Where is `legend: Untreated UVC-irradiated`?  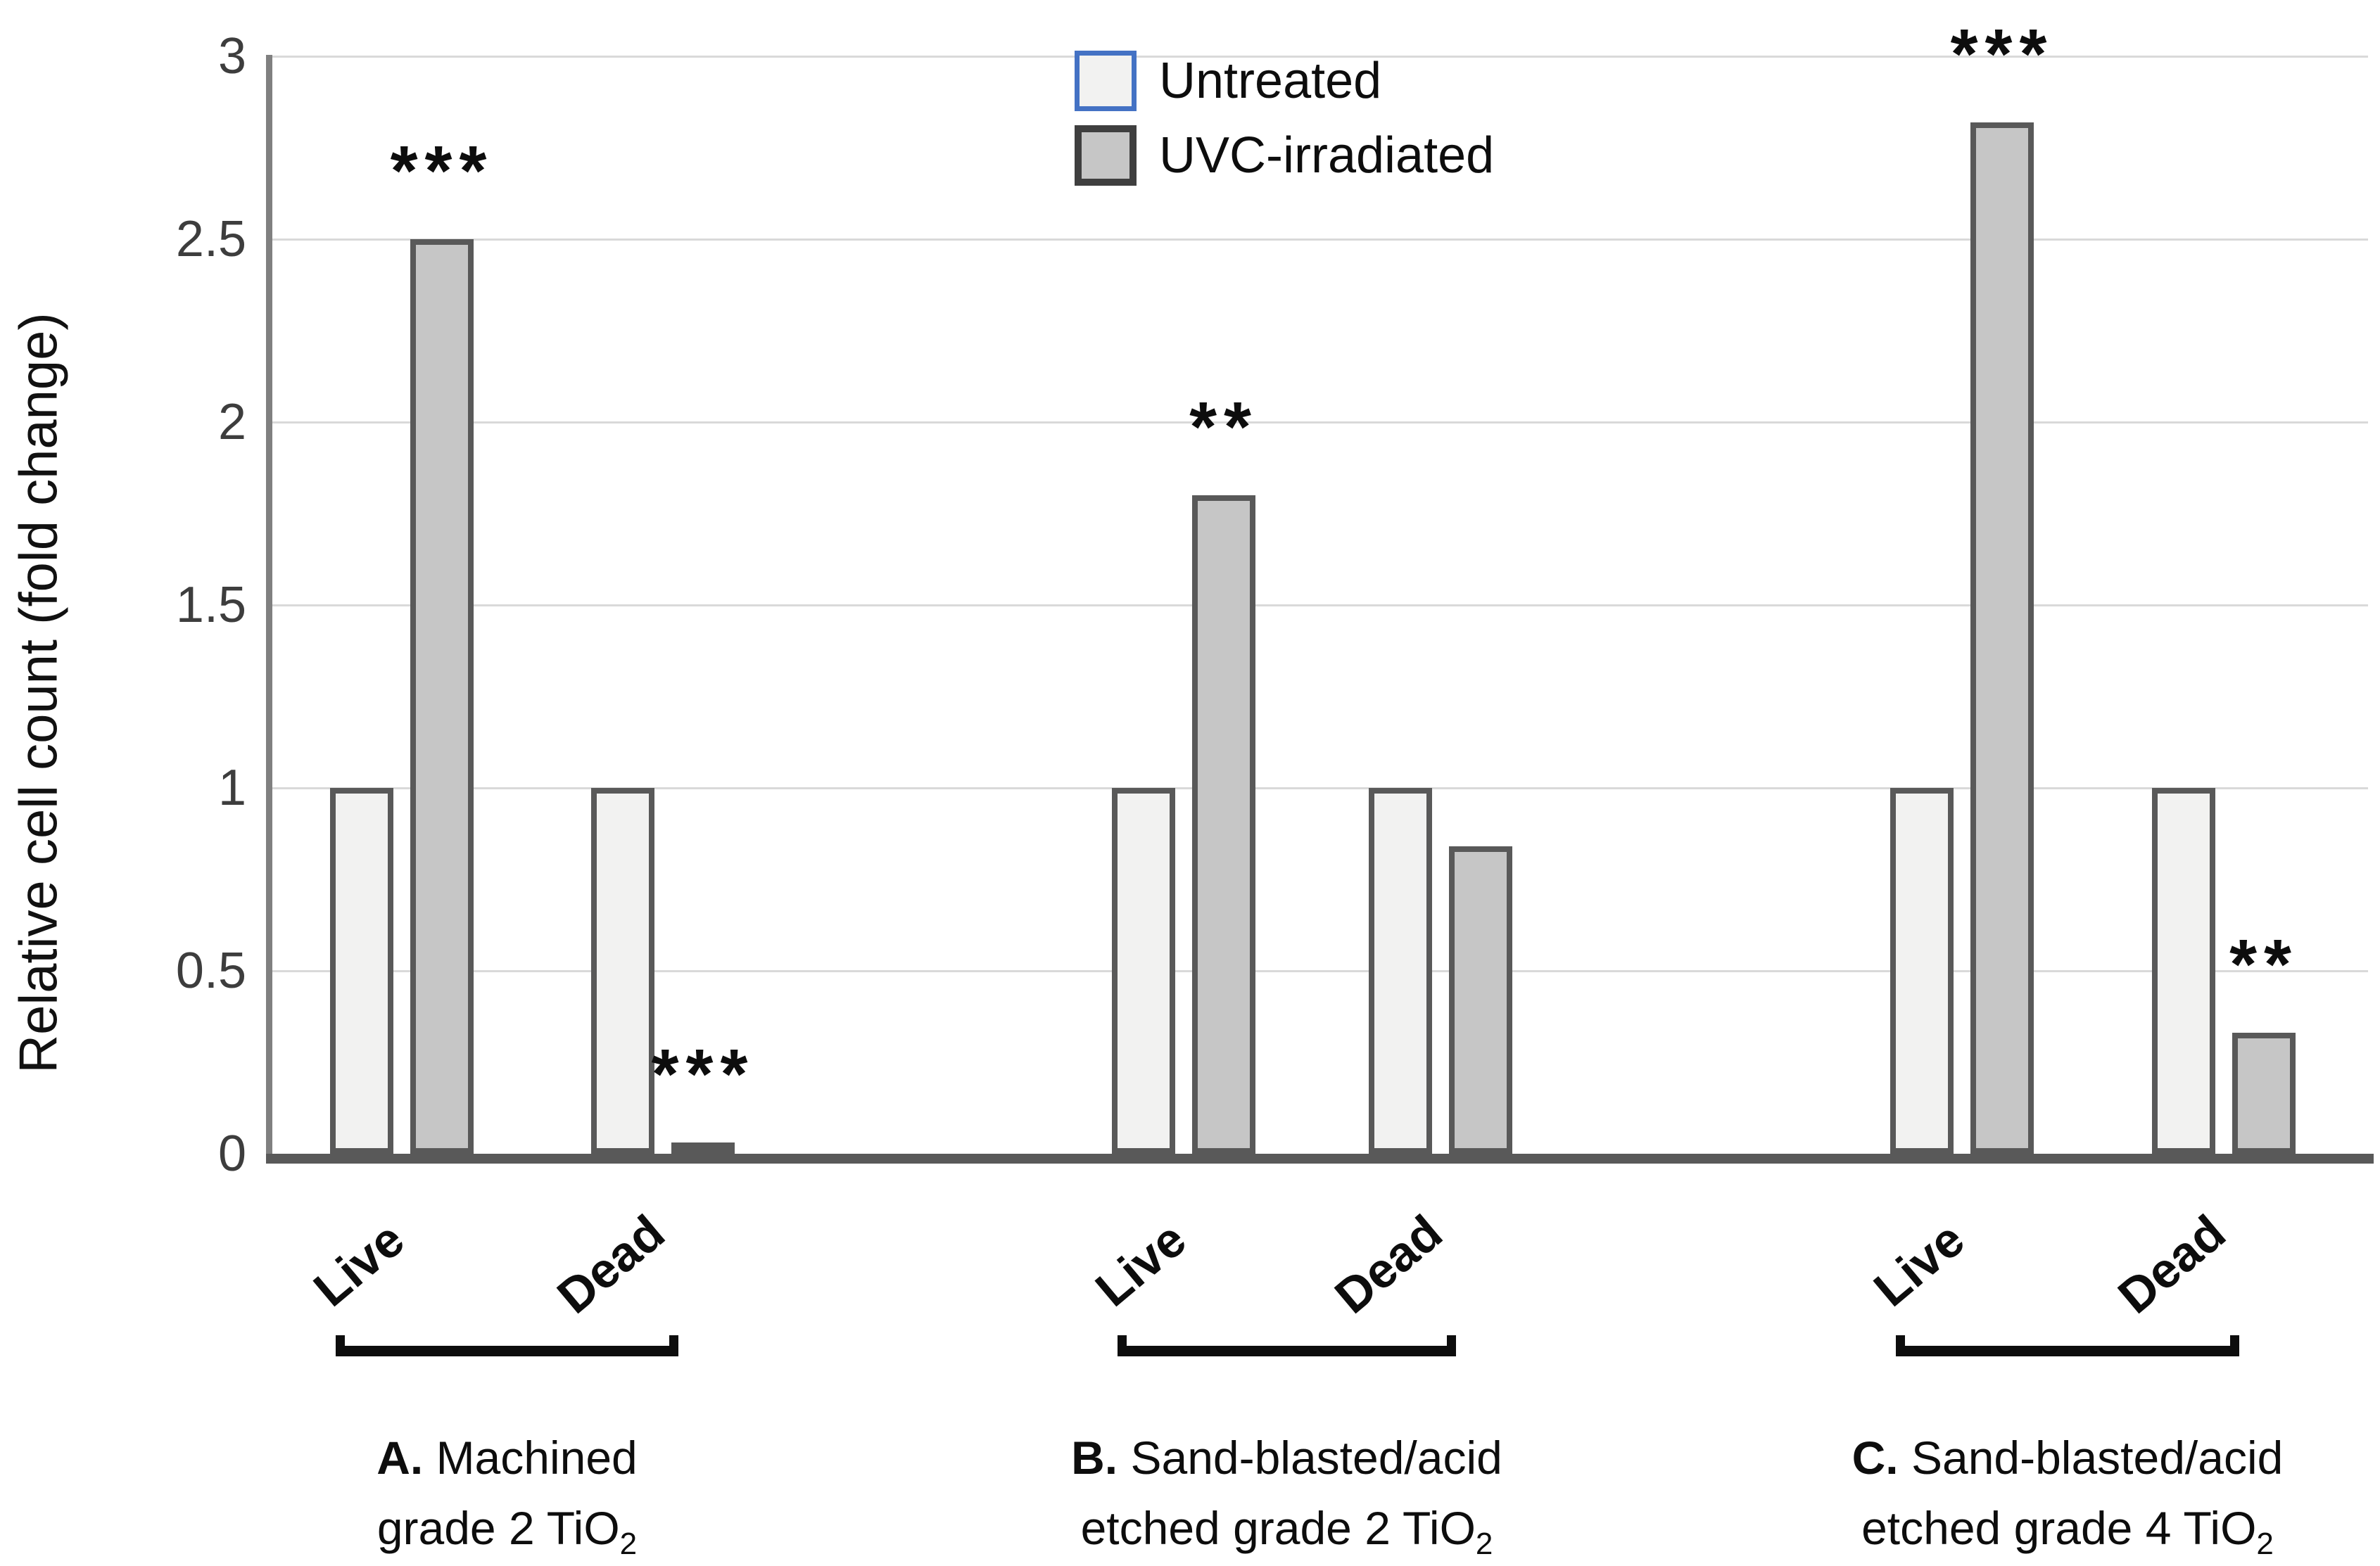 legend: Untreated UVC-irradiated is located at coordinates (1284, 126).